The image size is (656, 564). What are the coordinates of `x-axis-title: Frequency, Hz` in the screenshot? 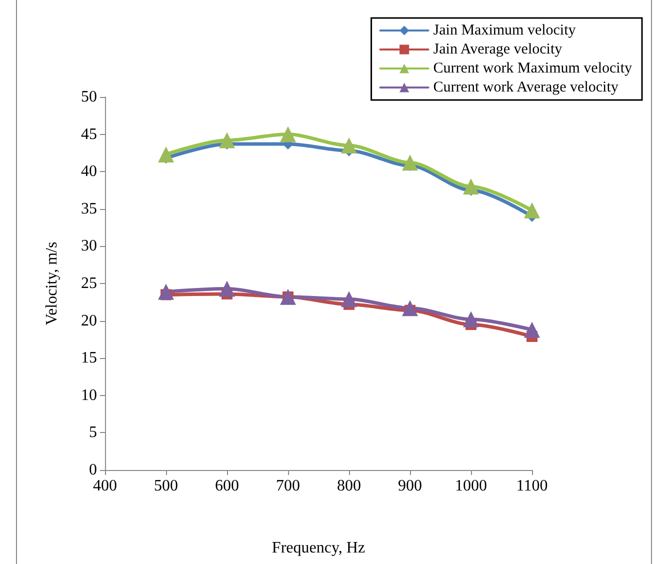 It's located at (319, 548).